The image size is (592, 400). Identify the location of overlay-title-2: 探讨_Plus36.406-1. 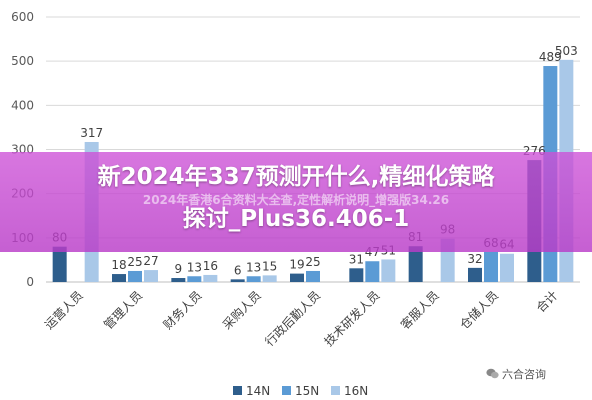
(296, 219).